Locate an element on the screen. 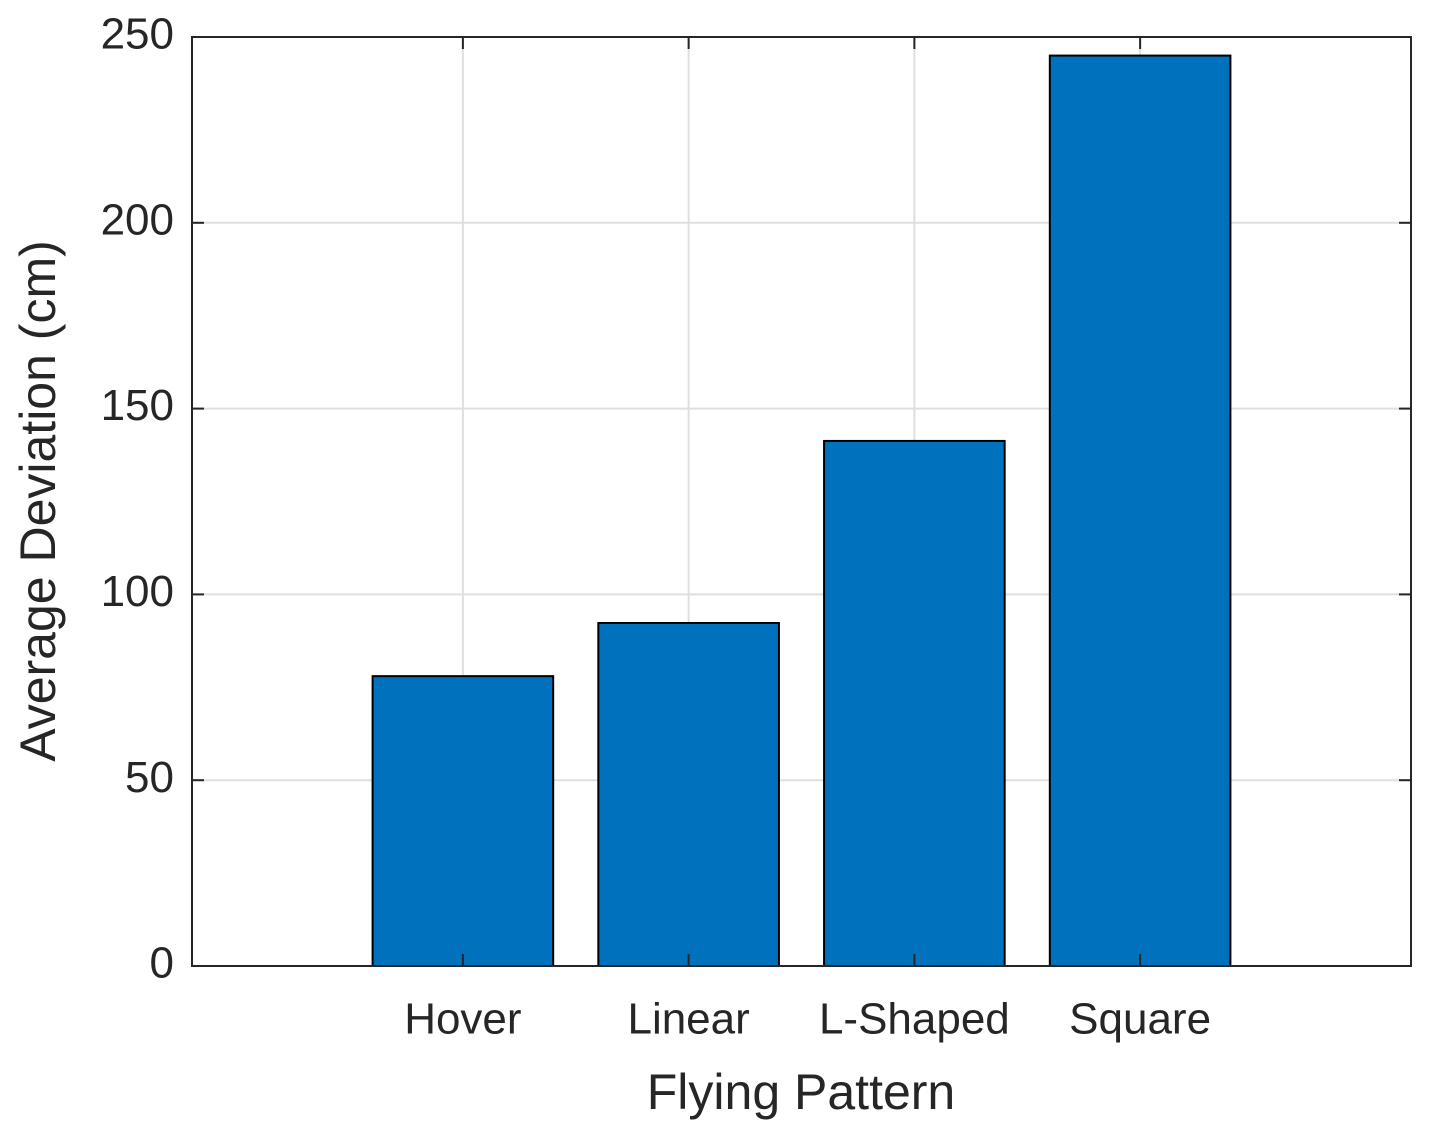 This screenshot has height=1142, width=1435. y-tick-label: 50 is located at coordinates (149, 777).